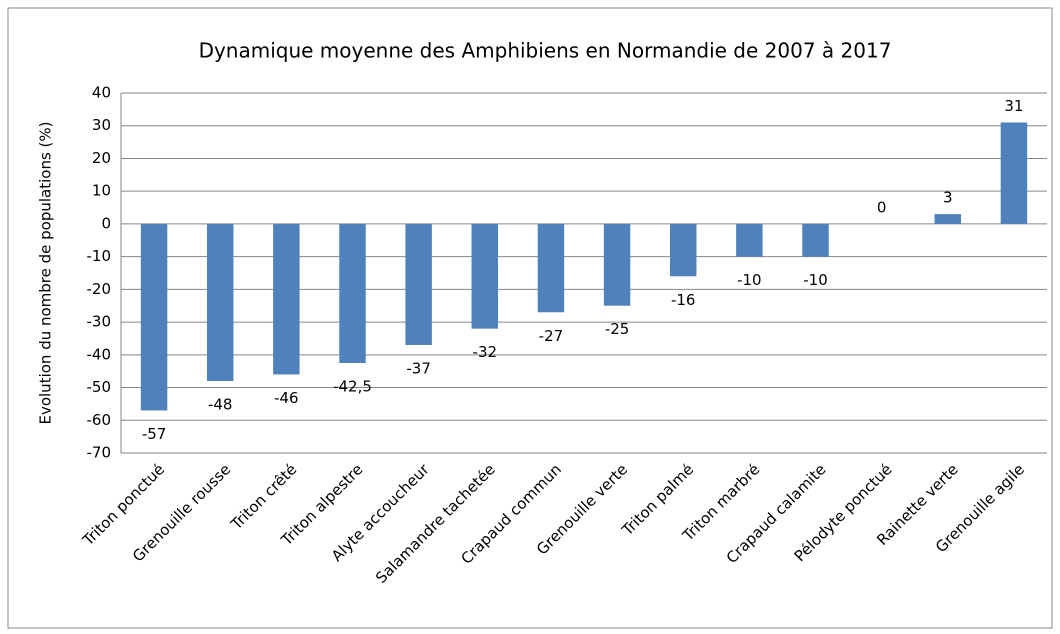 Image resolution: width=1060 pixels, height=634 pixels. I want to click on y-tick-label: 0, so click(106, 223).